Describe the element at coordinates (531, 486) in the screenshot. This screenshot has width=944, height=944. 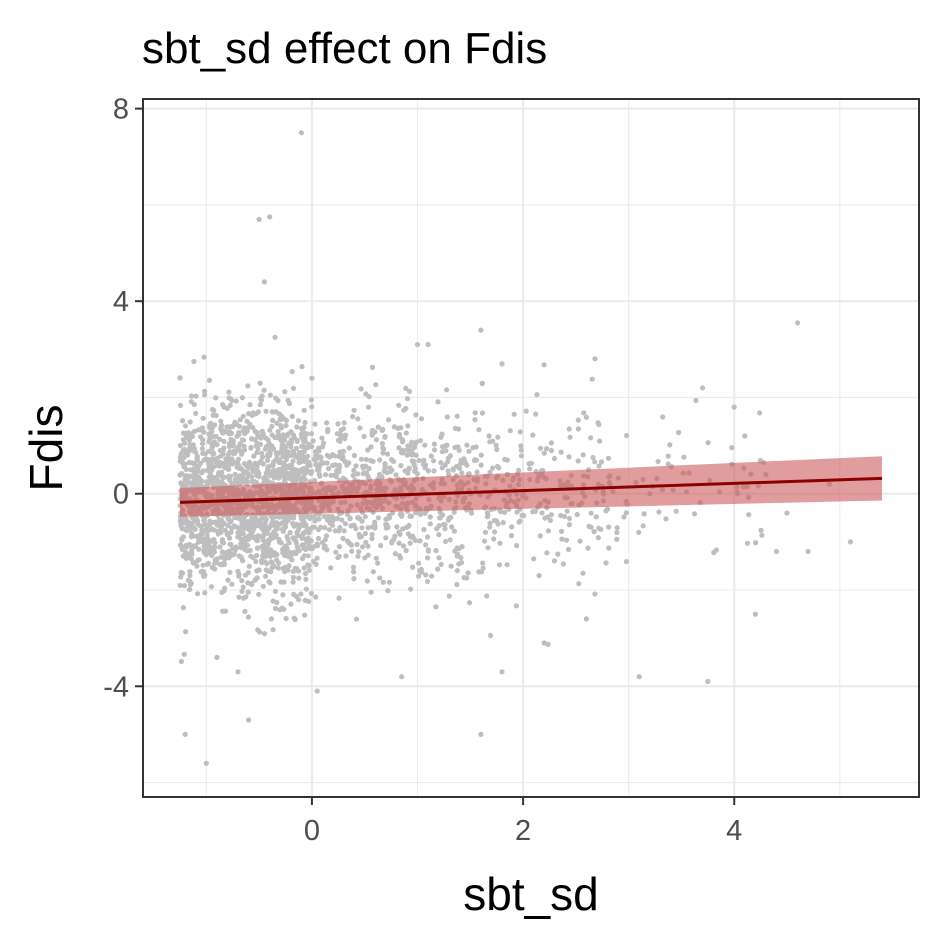
I see `regression-fit` at that location.